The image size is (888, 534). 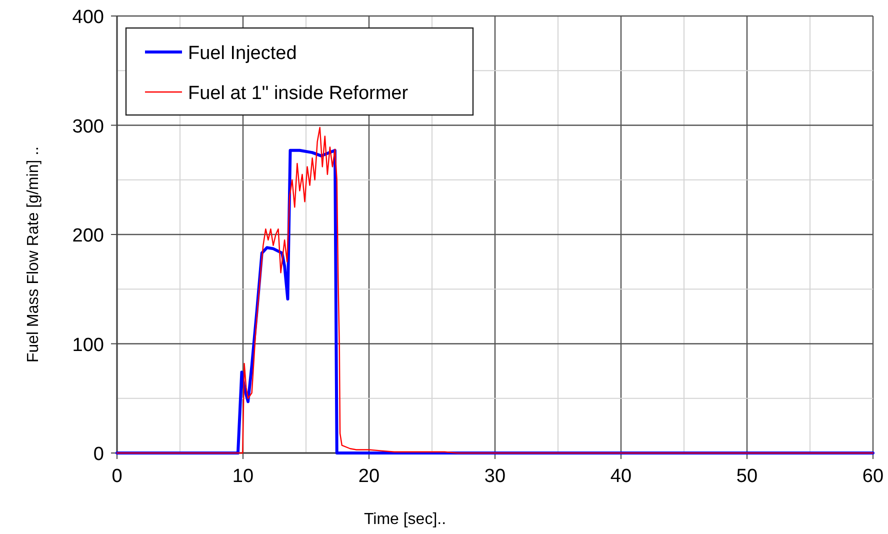 I want to click on x-tick-label: 50, so click(x=747, y=476).